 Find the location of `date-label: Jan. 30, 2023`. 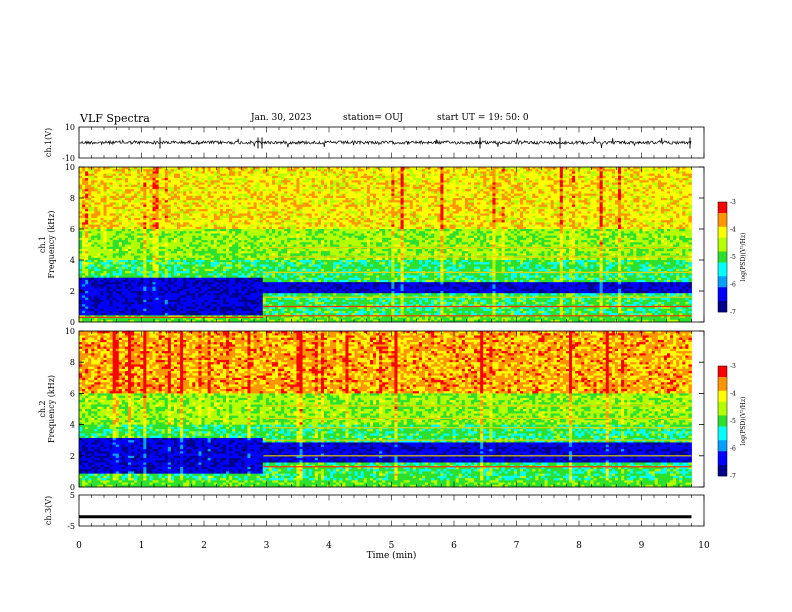

date-label: Jan. 30, 2023 is located at coordinates (281, 118).